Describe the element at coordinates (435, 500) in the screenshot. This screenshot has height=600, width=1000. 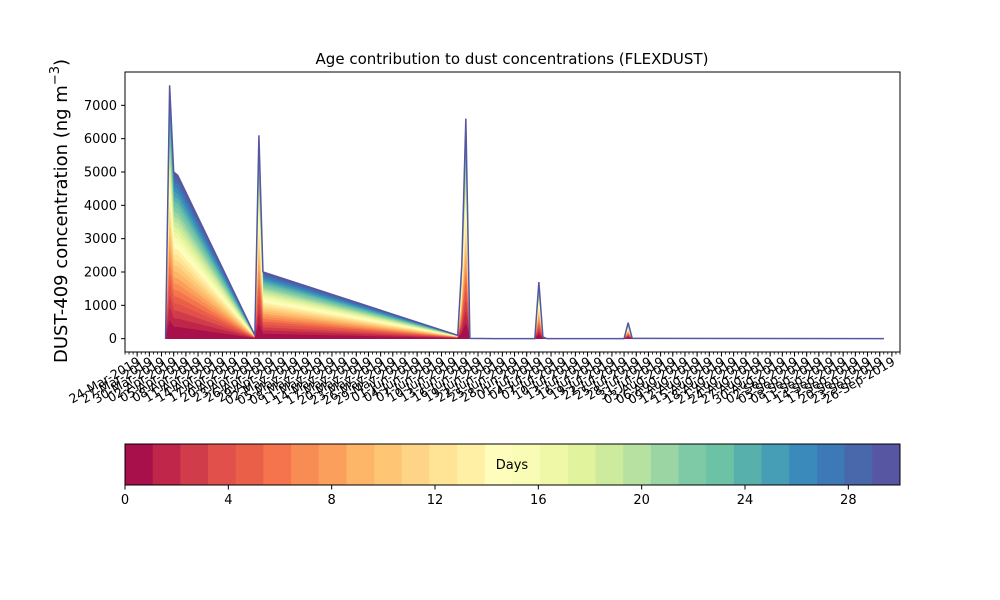
I see `colorbar-tick-label: 12` at that location.